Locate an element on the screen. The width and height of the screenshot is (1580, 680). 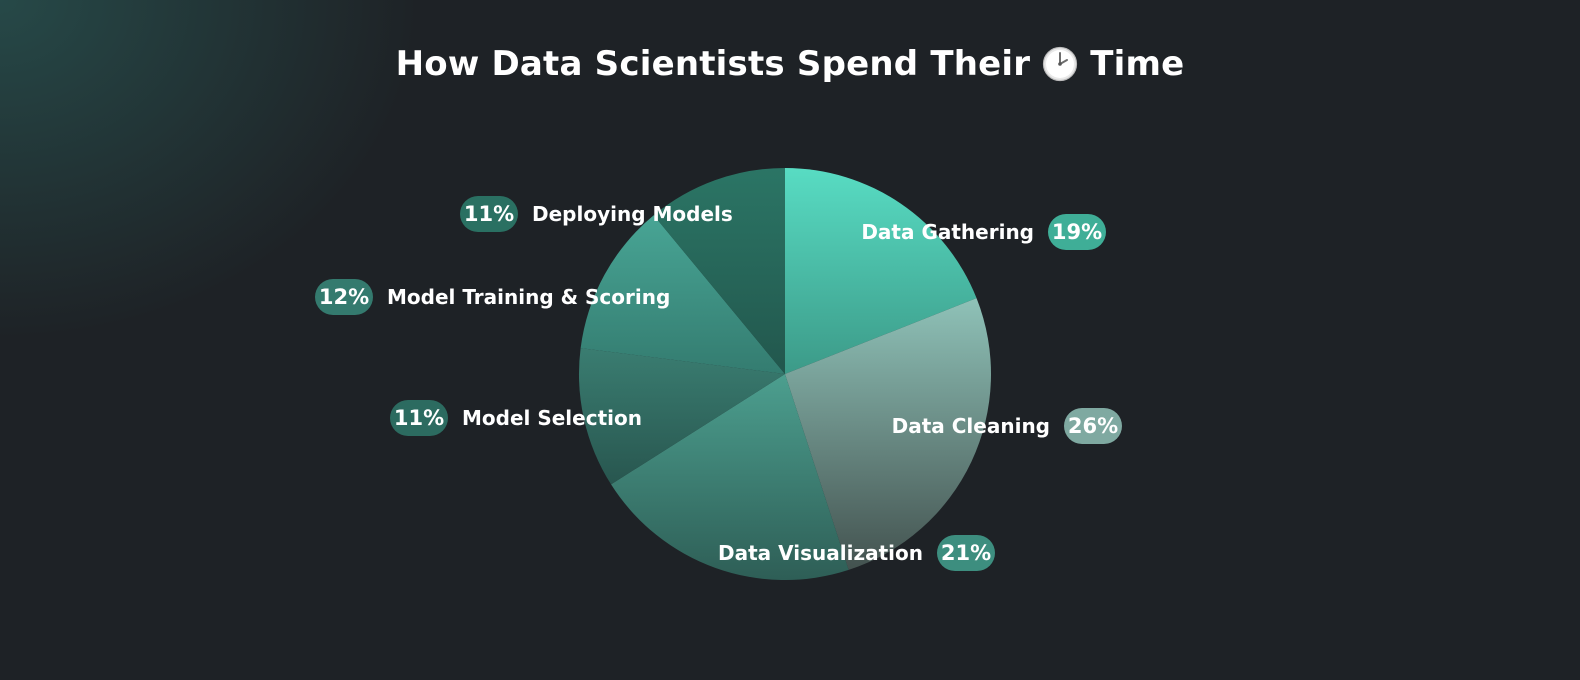
percentage-value: 21% is located at coordinates (966, 553).